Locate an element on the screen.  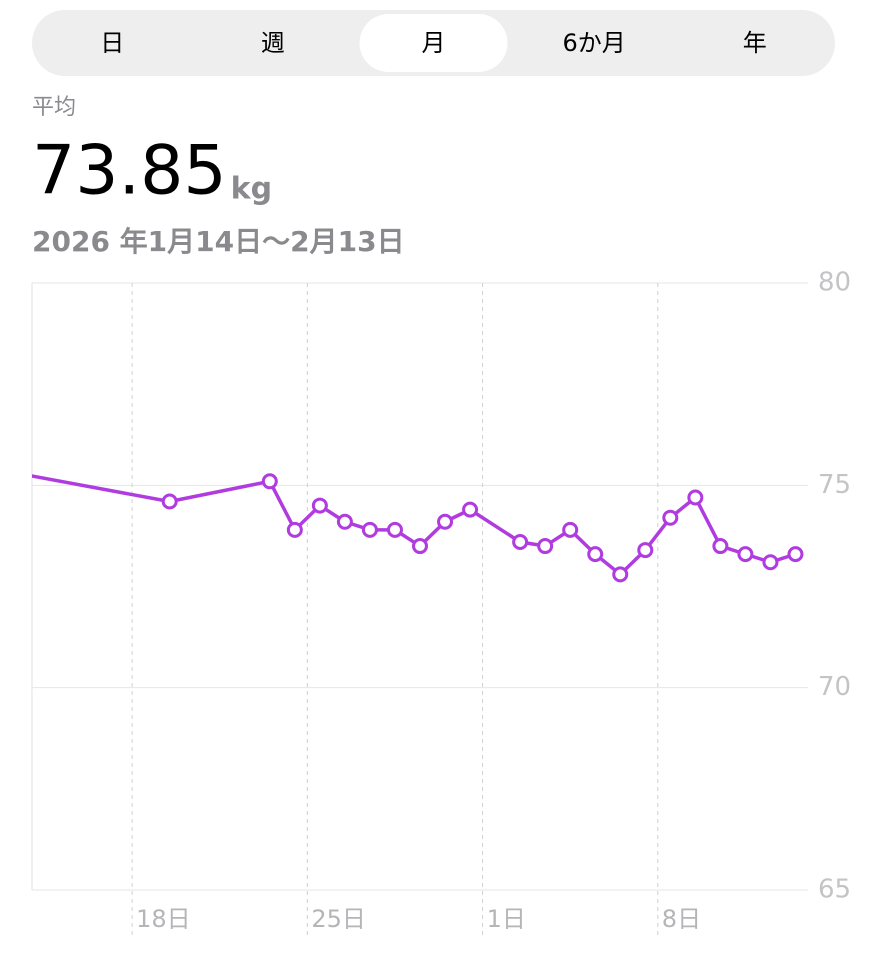
segment-selected is located at coordinates (433, 43).